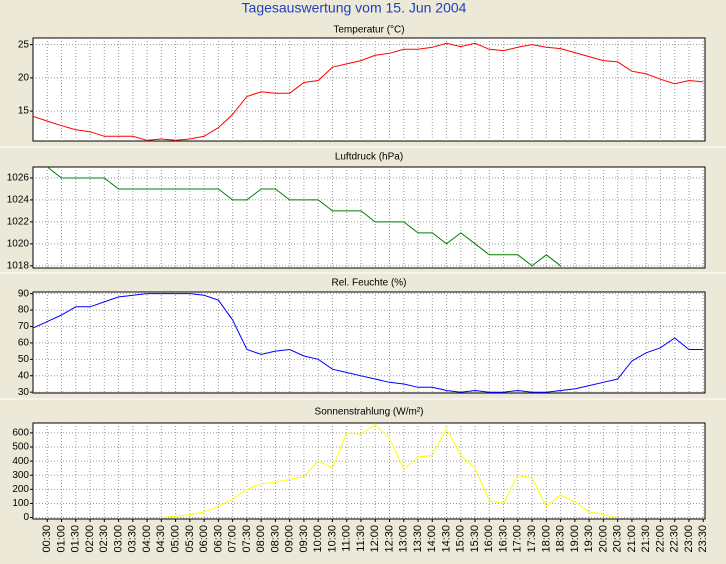 Image resolution: width=726 pixels, height=564 pixels. What do you see at coordinates (703, 539) in the screenshot?
I see `x-tick-label: 23:30` at bounding box center [703, 539].